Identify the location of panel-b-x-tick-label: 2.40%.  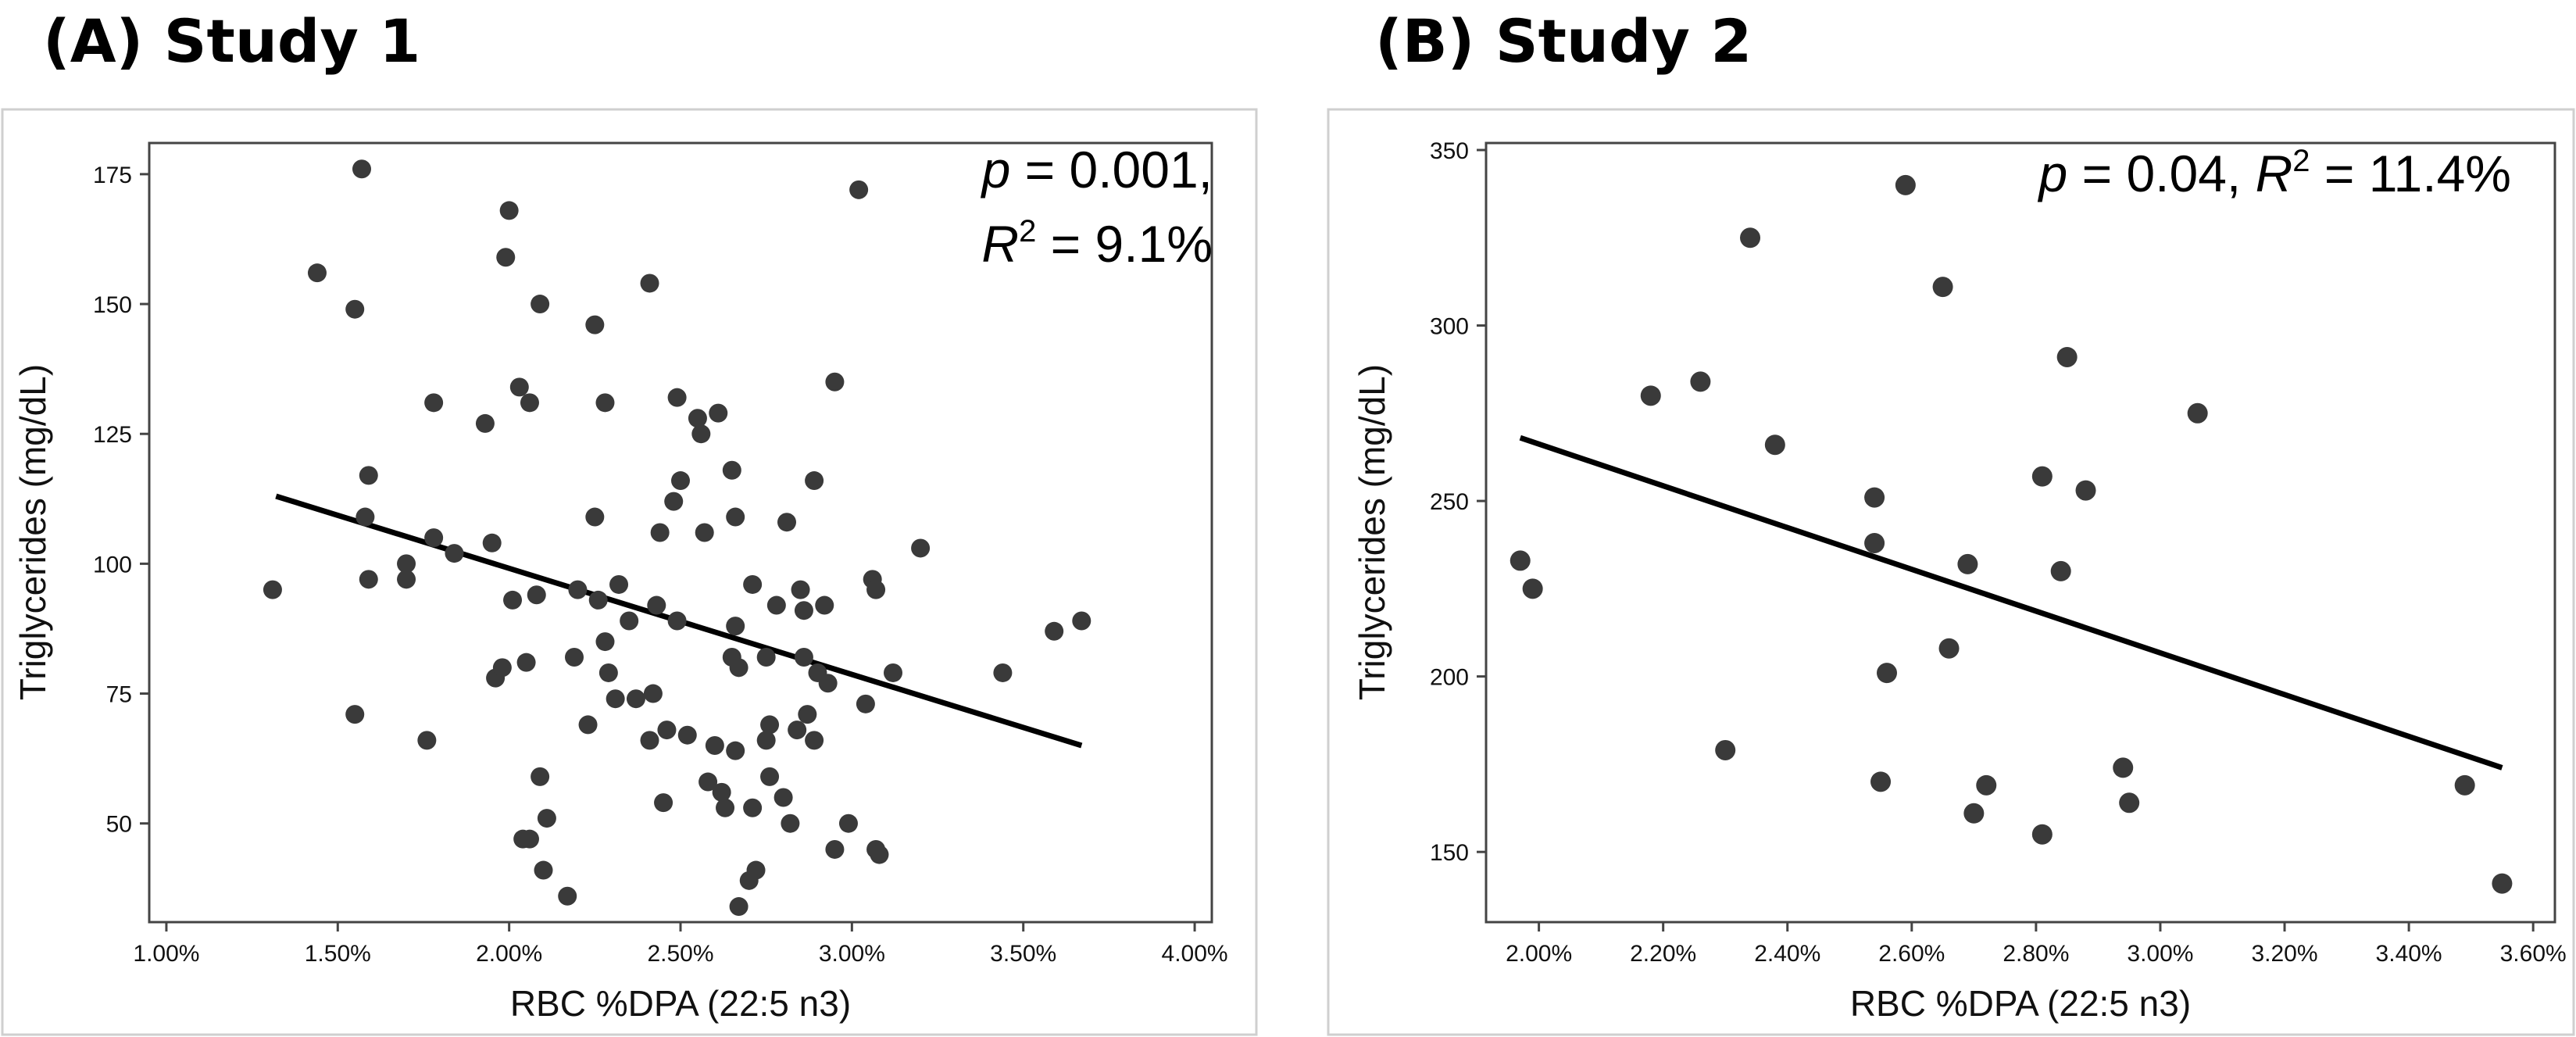
(1787, 954).